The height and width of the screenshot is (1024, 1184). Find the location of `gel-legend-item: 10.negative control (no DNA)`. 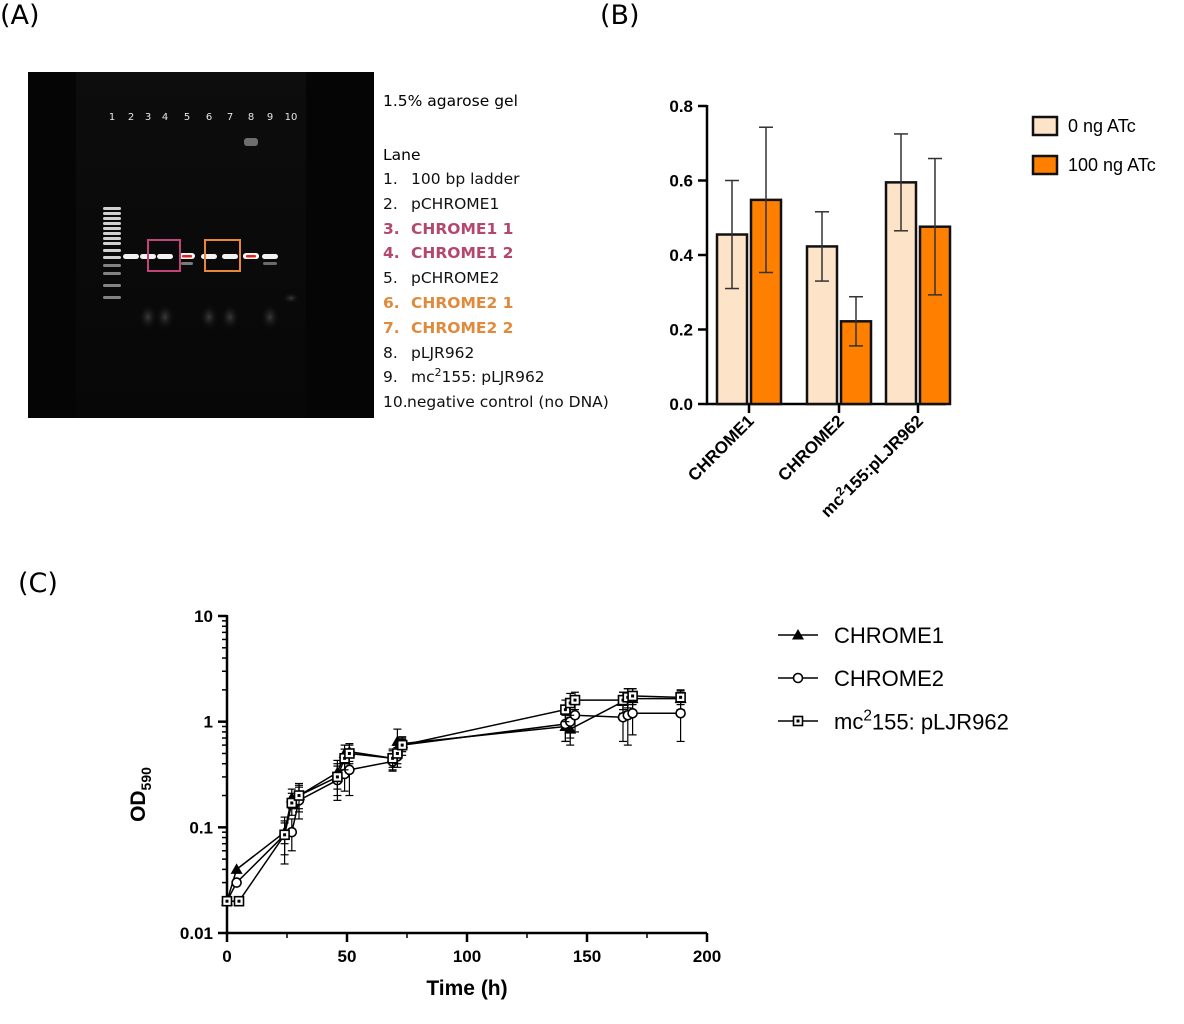

gel-legend-item: 10.negative control (no DNA) is located at coordinates (496, 402).